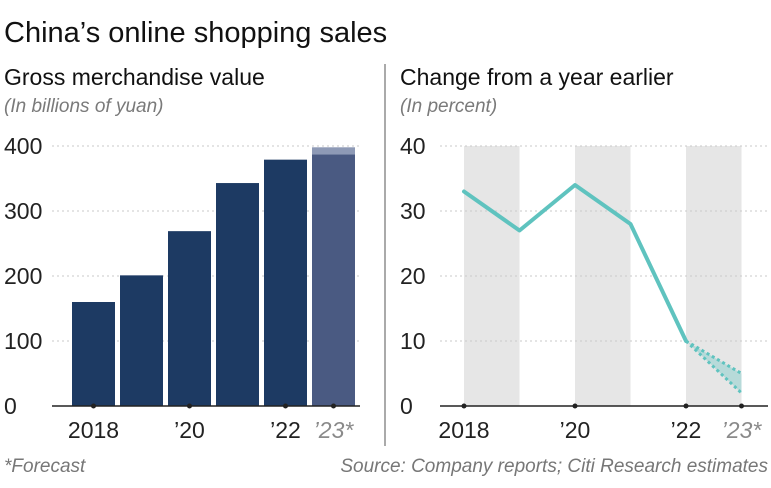 This screenshot has height=488, width=771. What do you see at coordinates (537, 77) in the screenshot?
I see `right-panel-title: Change from a year earlier` at bounding box center [537, 77].